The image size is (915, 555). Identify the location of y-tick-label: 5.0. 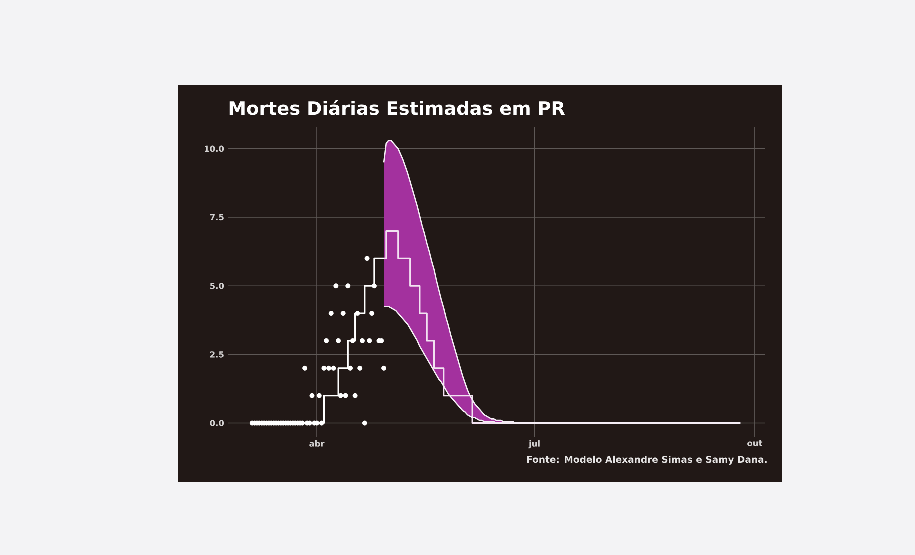
(217, 286).